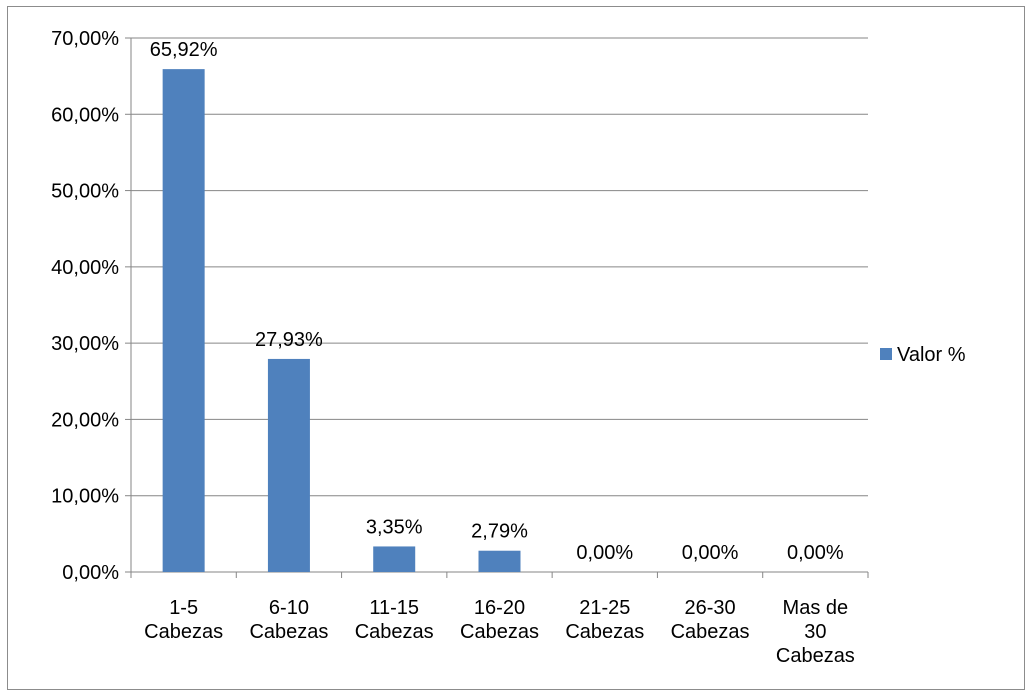 This screenshot has height=698, width=1034. What do you see at coordinates (394, 620) in the screenshot?
I see `x-tick-label: 11-15 Cabezas` at bounding box center [394, 620].